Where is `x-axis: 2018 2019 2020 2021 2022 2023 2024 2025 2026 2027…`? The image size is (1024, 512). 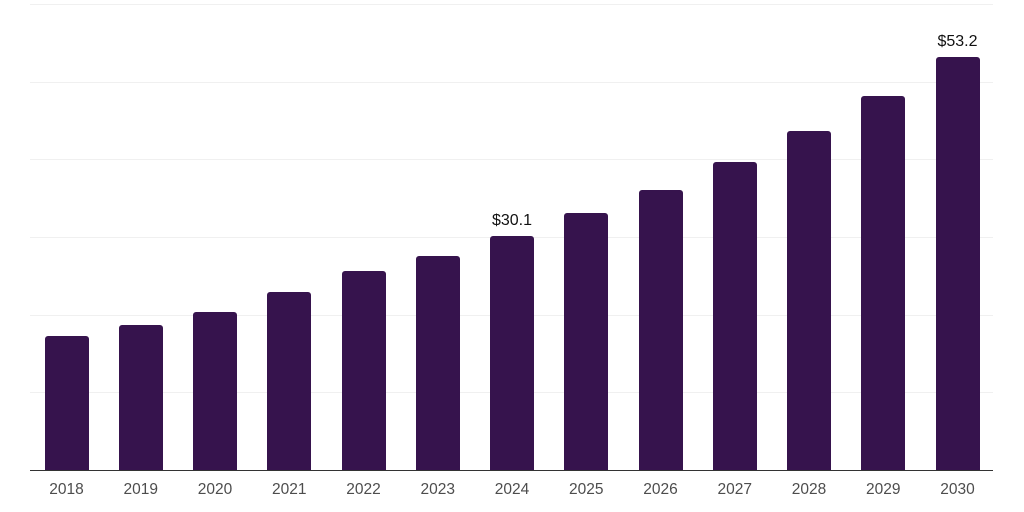 x-axis: 2018 2019 2020 2021 2022 2023 2024 2025 2026 2027… is located at coordinates (511, 491).